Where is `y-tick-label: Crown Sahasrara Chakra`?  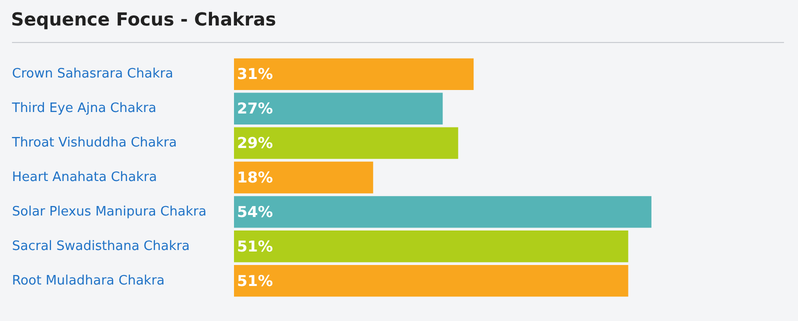 y-tick-label: Crown Sahasrara Chakra is located at coordinates (93, 74).